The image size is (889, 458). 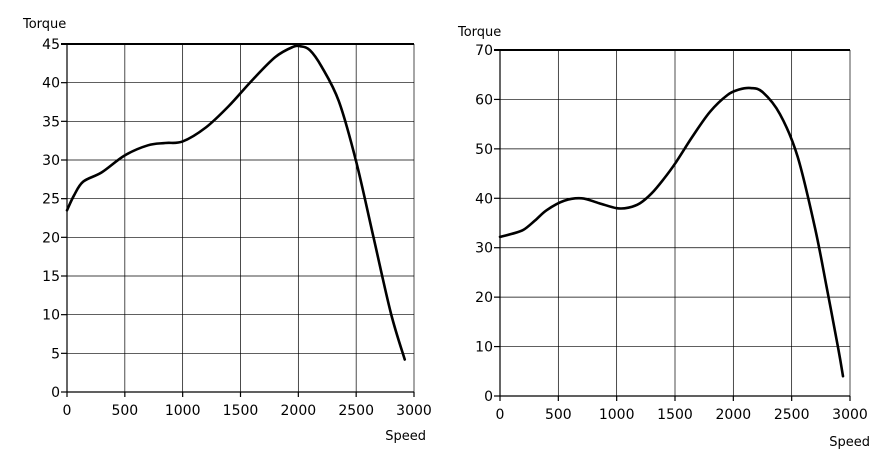 I want to click on y-tick-label: 70, so click(x=484, y=51).